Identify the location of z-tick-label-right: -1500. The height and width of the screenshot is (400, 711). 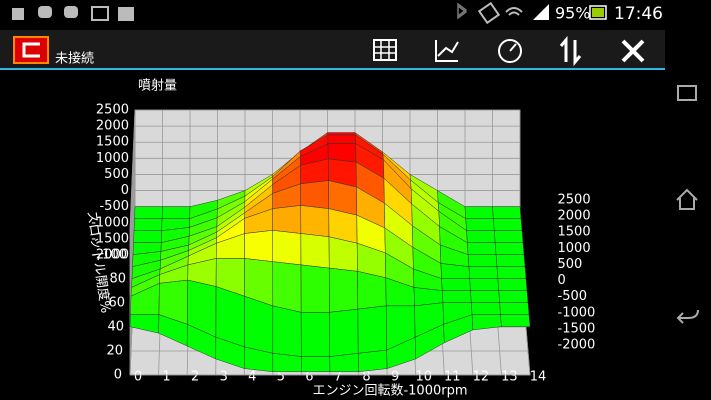
(577, 328).